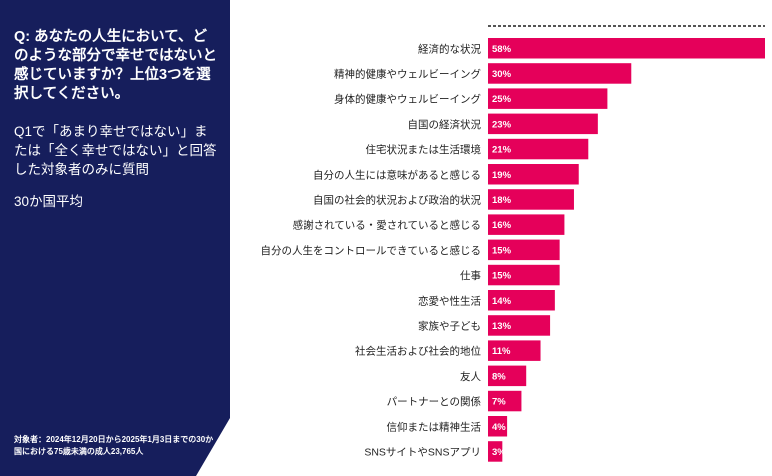  Describe the element at coordinates (502, 99) in the screenshot. I see `value-label: 25%` at that location.